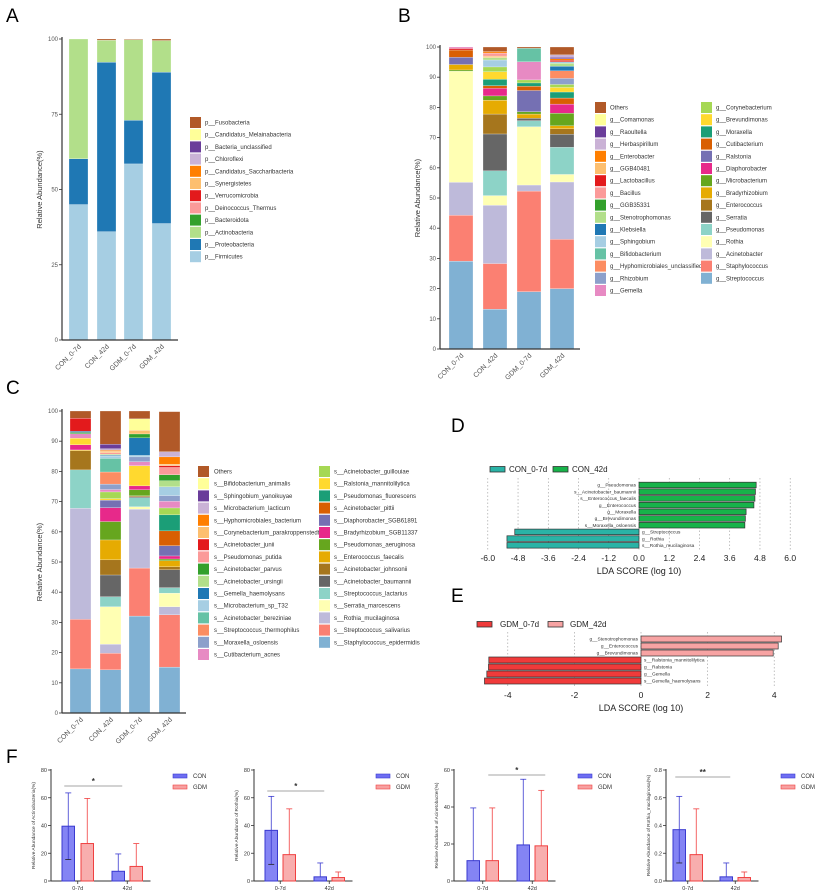 This screenshot has height=895, width=815. Describe the element at coordinates (730, 243) in the screenshot. I see `legend-label: g__Rothia` at that location.